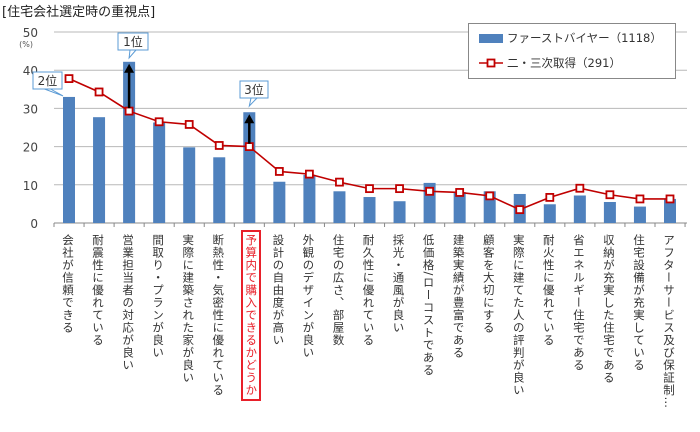 This screenshot has width=700, height=432. What do you see at coordinates (491, 63) in the screenshot?
I see `legend-line-swatch` at bounding box center [491, 63].